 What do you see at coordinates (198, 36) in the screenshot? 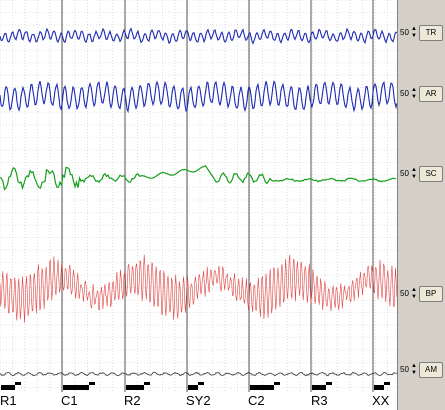
I see `waveform-tr` at bounding box center [198, 36].